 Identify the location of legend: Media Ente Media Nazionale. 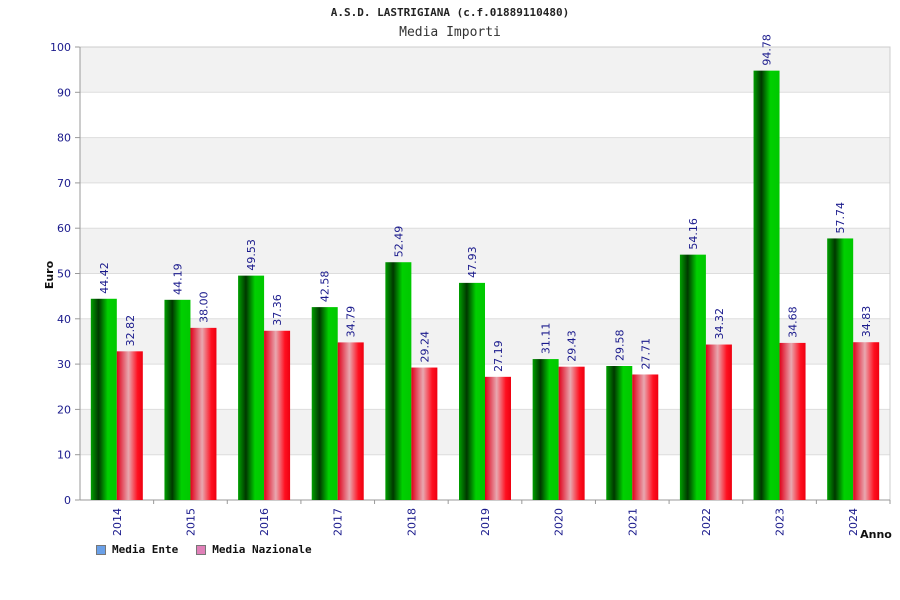
(204, 549).